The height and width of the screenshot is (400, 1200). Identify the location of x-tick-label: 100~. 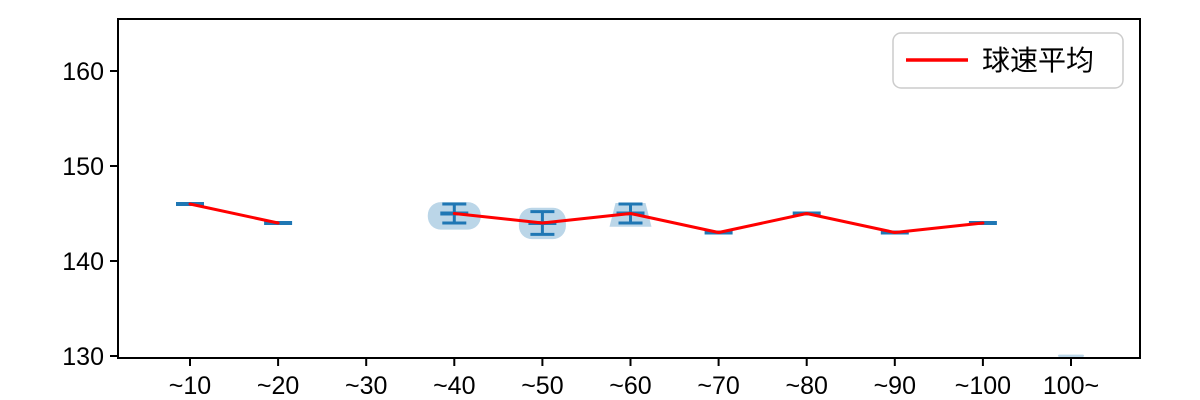
(1071, 386).